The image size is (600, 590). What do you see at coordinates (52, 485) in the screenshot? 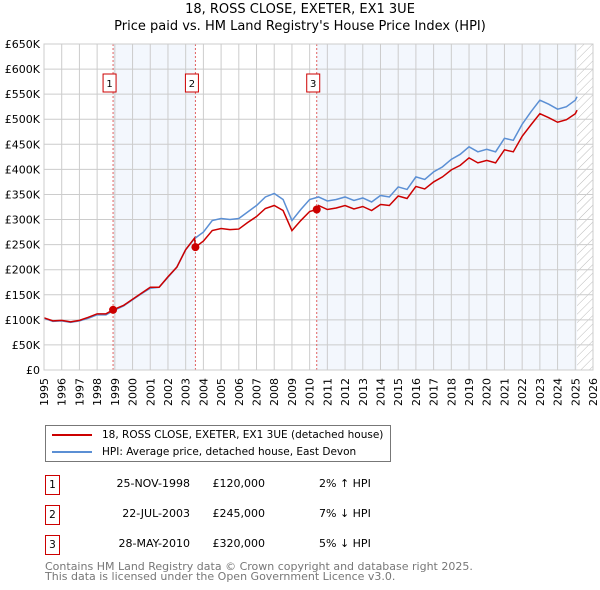
I see `sale-badge: 1` at bounding box center [52, 485].